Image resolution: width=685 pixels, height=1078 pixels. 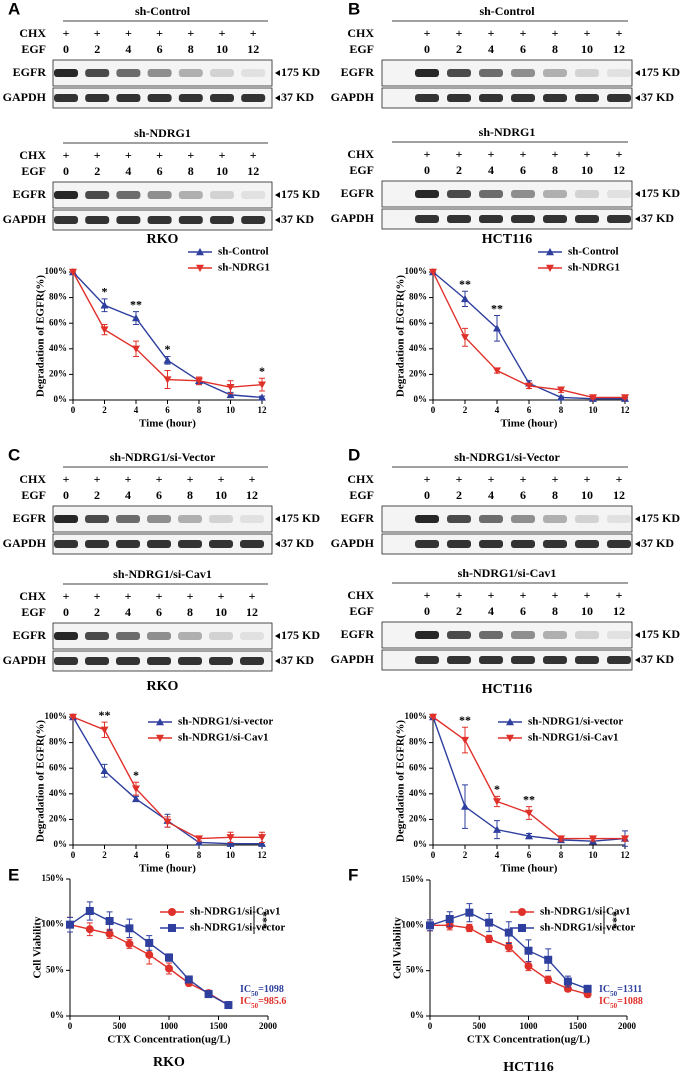 What do you see at coordinates (413, 879) in the screenshot?
I see `y-tick-label: 150%` at bounding box center [413, 879].